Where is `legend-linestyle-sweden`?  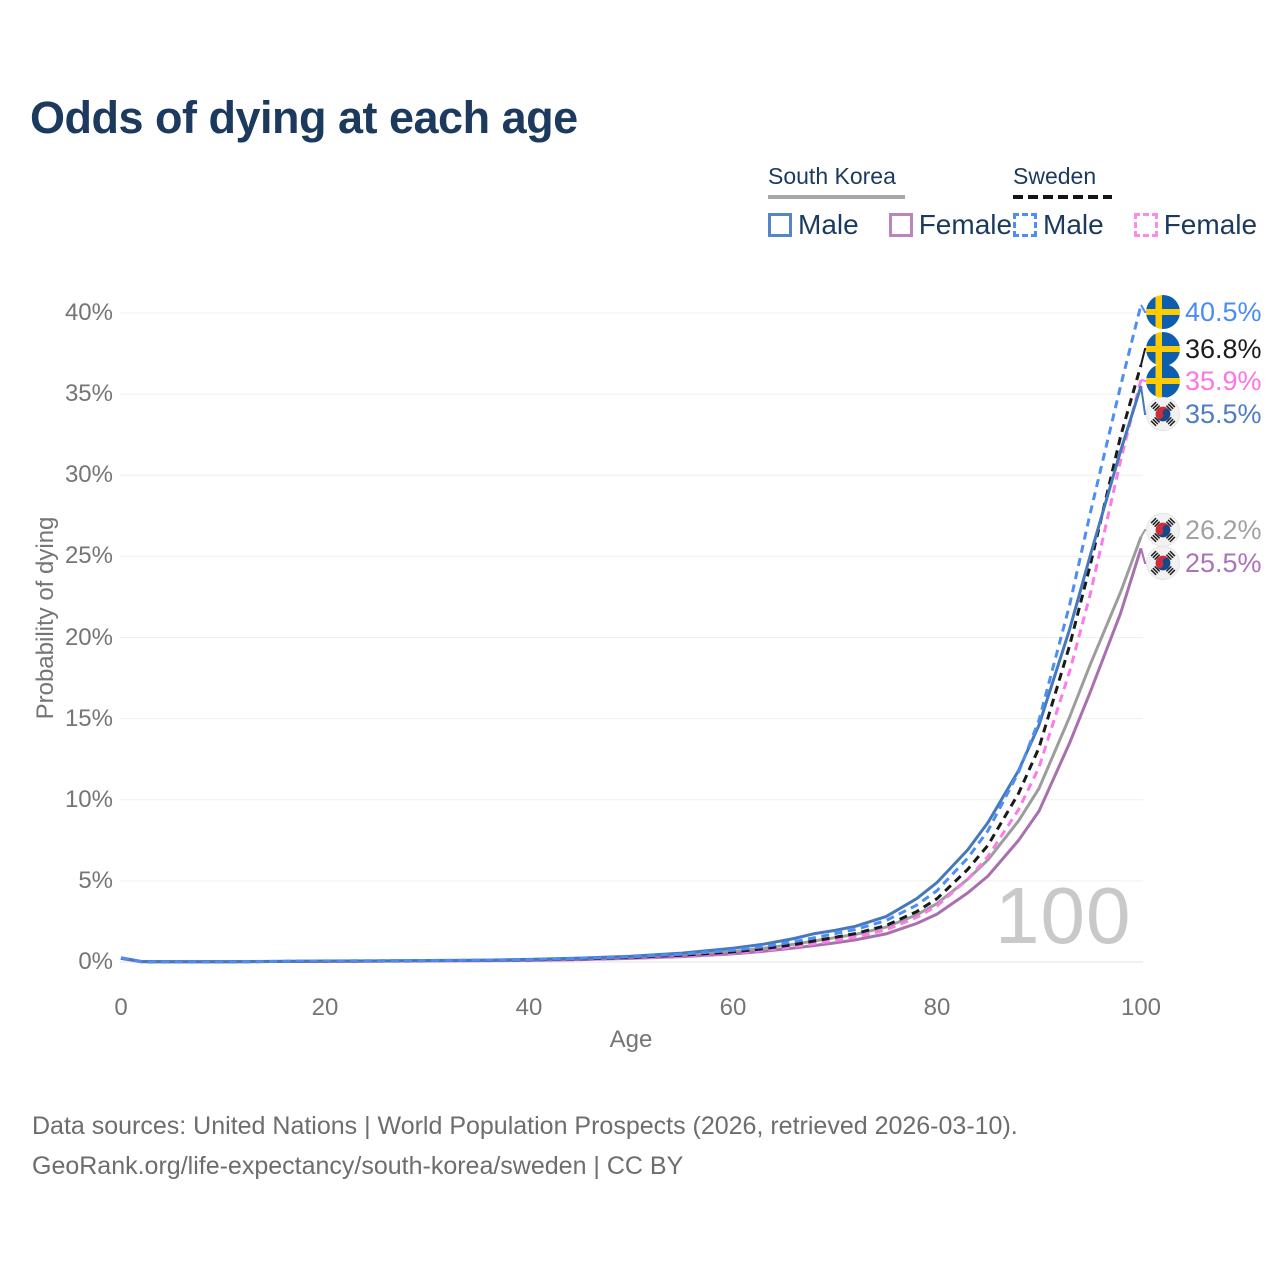
legend-linestyle-sweden is located at coordinates (1062, 197).